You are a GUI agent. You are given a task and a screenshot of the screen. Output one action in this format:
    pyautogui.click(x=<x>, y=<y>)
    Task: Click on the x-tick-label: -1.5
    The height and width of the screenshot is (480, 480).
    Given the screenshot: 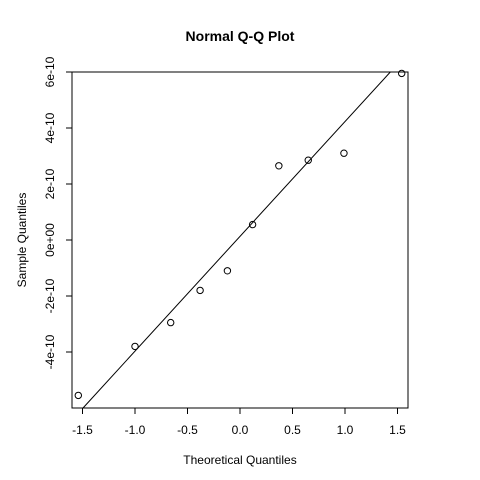 What is the action you would take?
    pyautogui.click(x=82, y=430)
    